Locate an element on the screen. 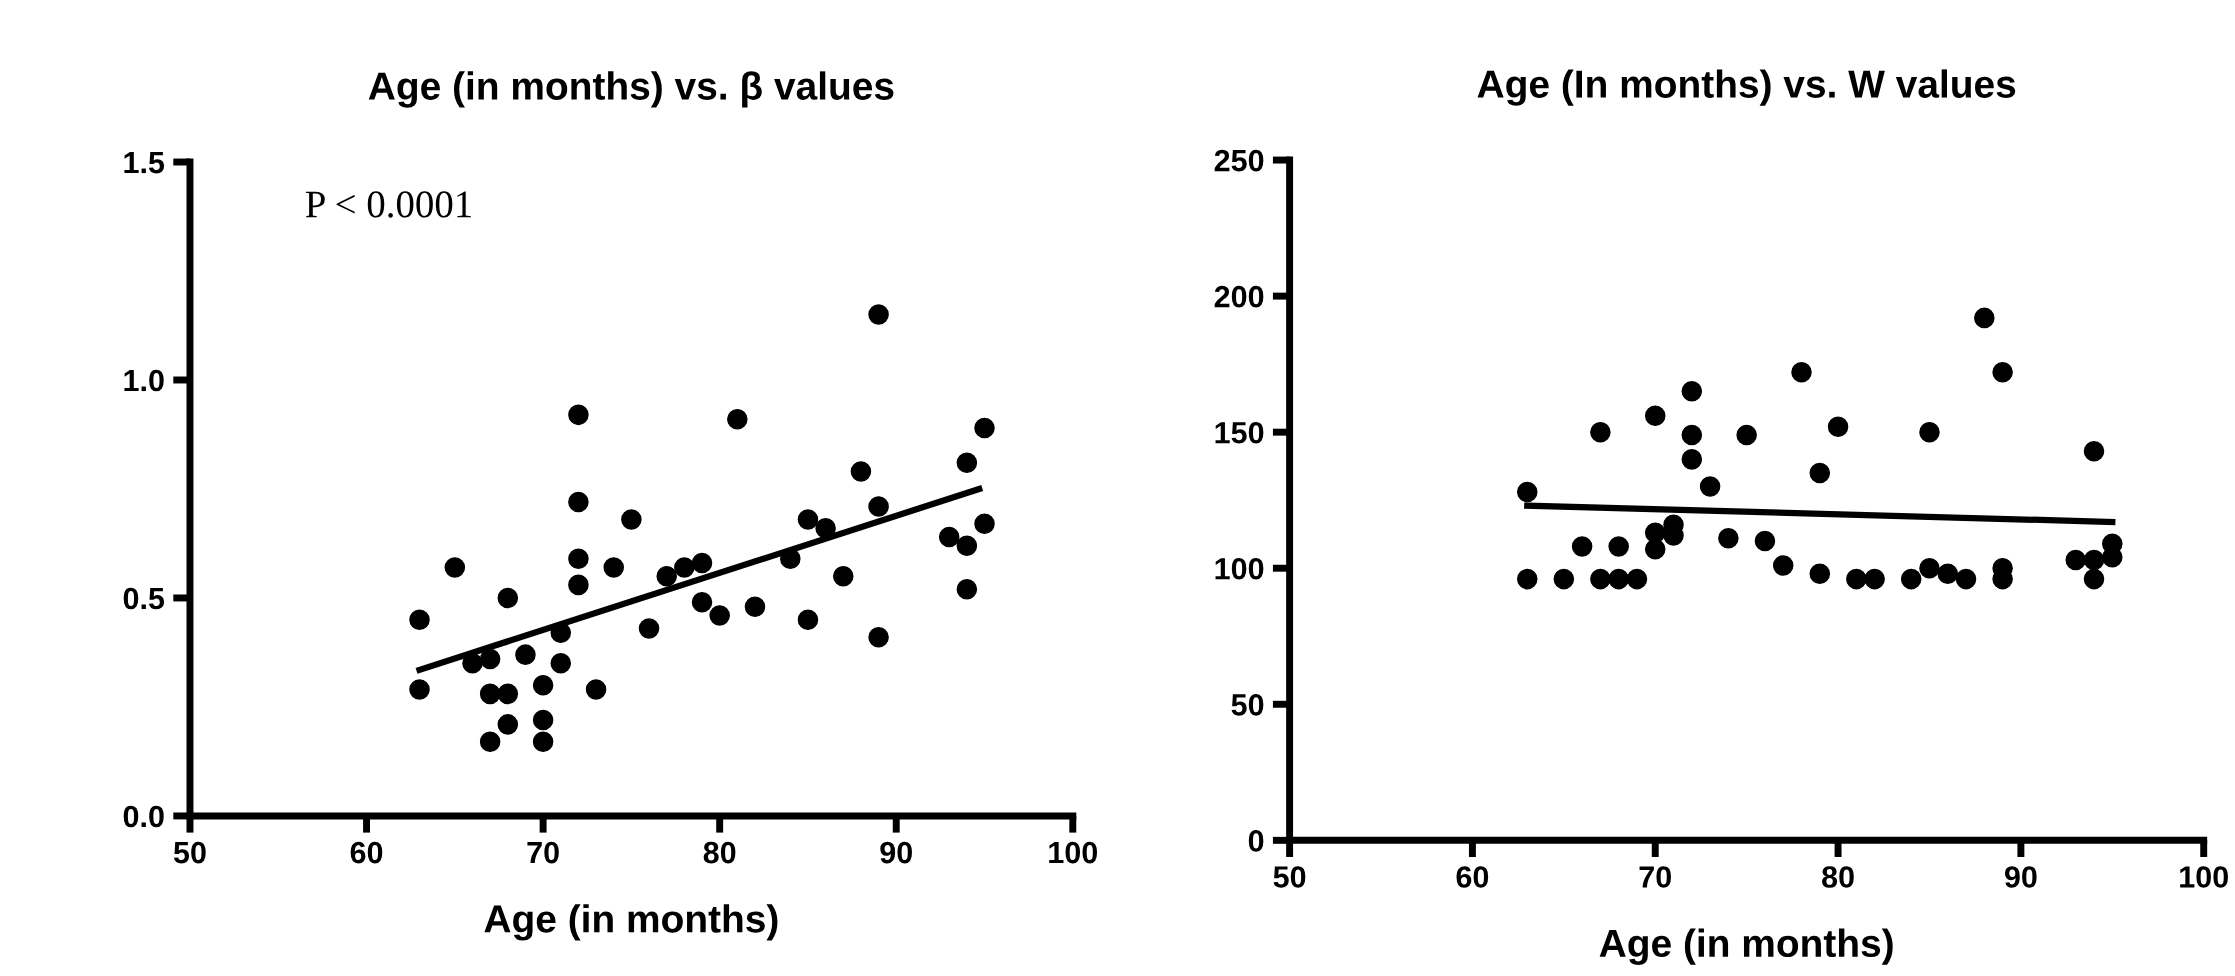  chart-title: Age (in months) vs. β values is located at coordinates (631, 89).